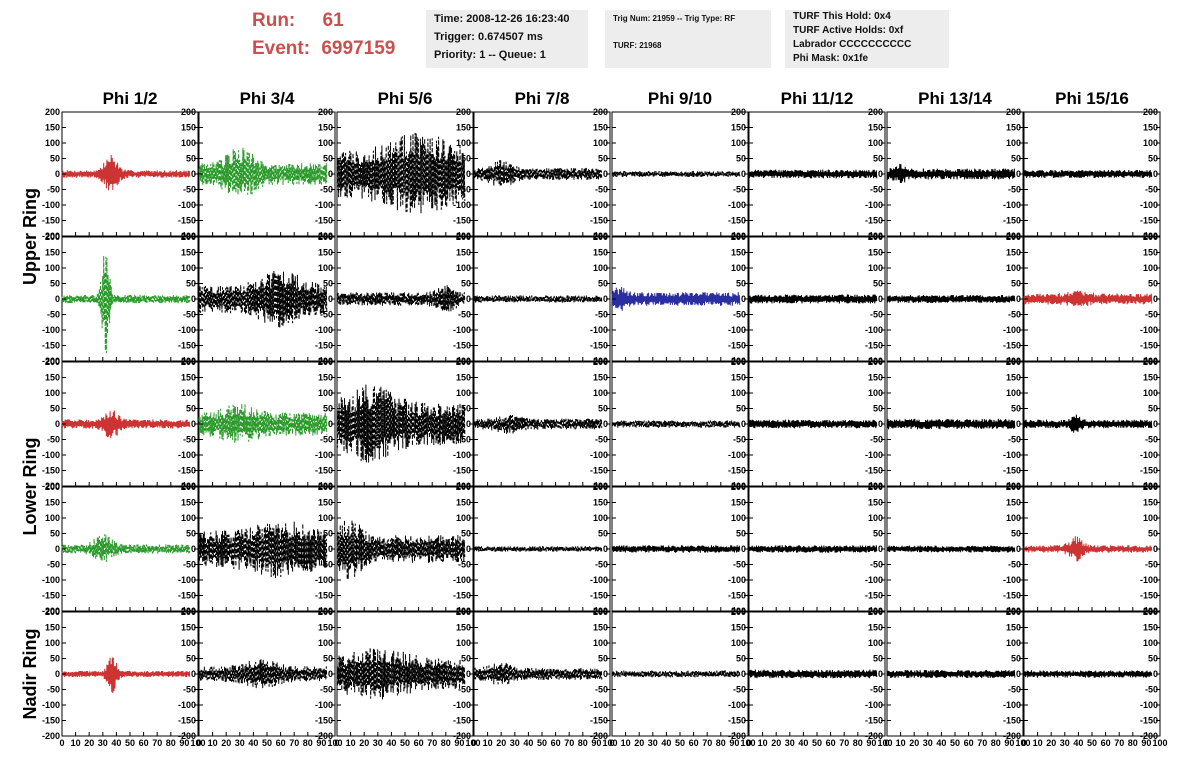 The width and height of the screenshot is (1196, 772). I want to click on column-header: Phi 7/8, so click(542, 98).